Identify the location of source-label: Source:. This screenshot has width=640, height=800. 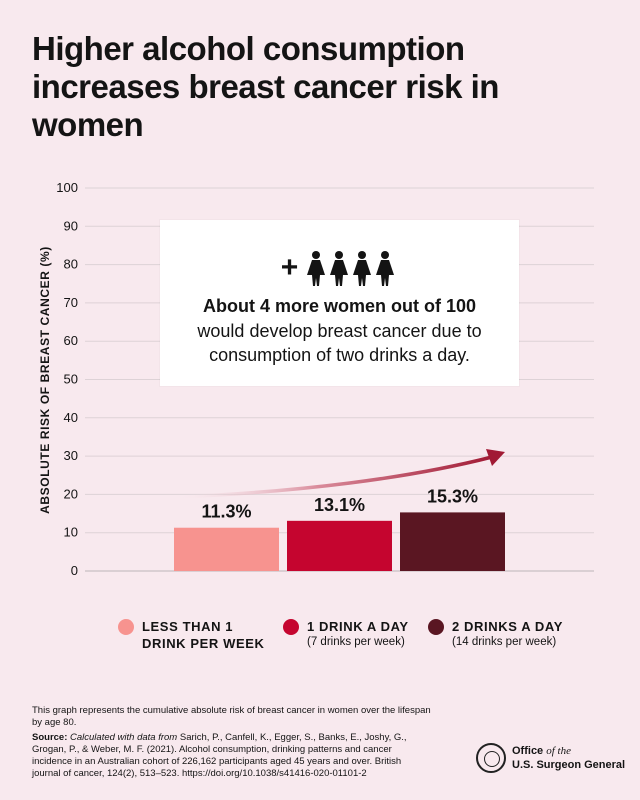
(50, 737).